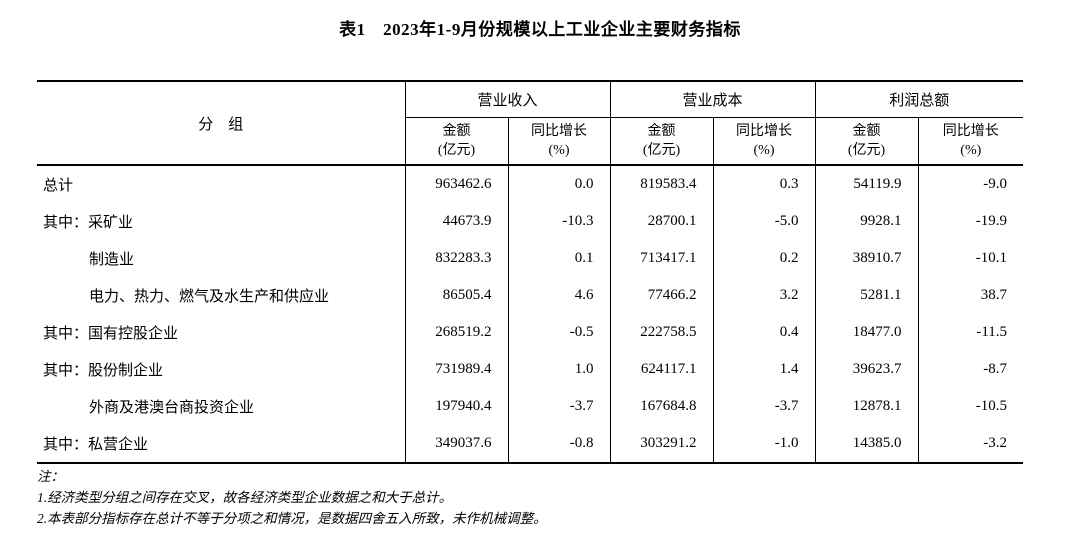 This screenshot has height=548, width=1080. Describe the element at coordinates (559, 184) in the screenshot. I see `value-cell: 0.0` at that location.